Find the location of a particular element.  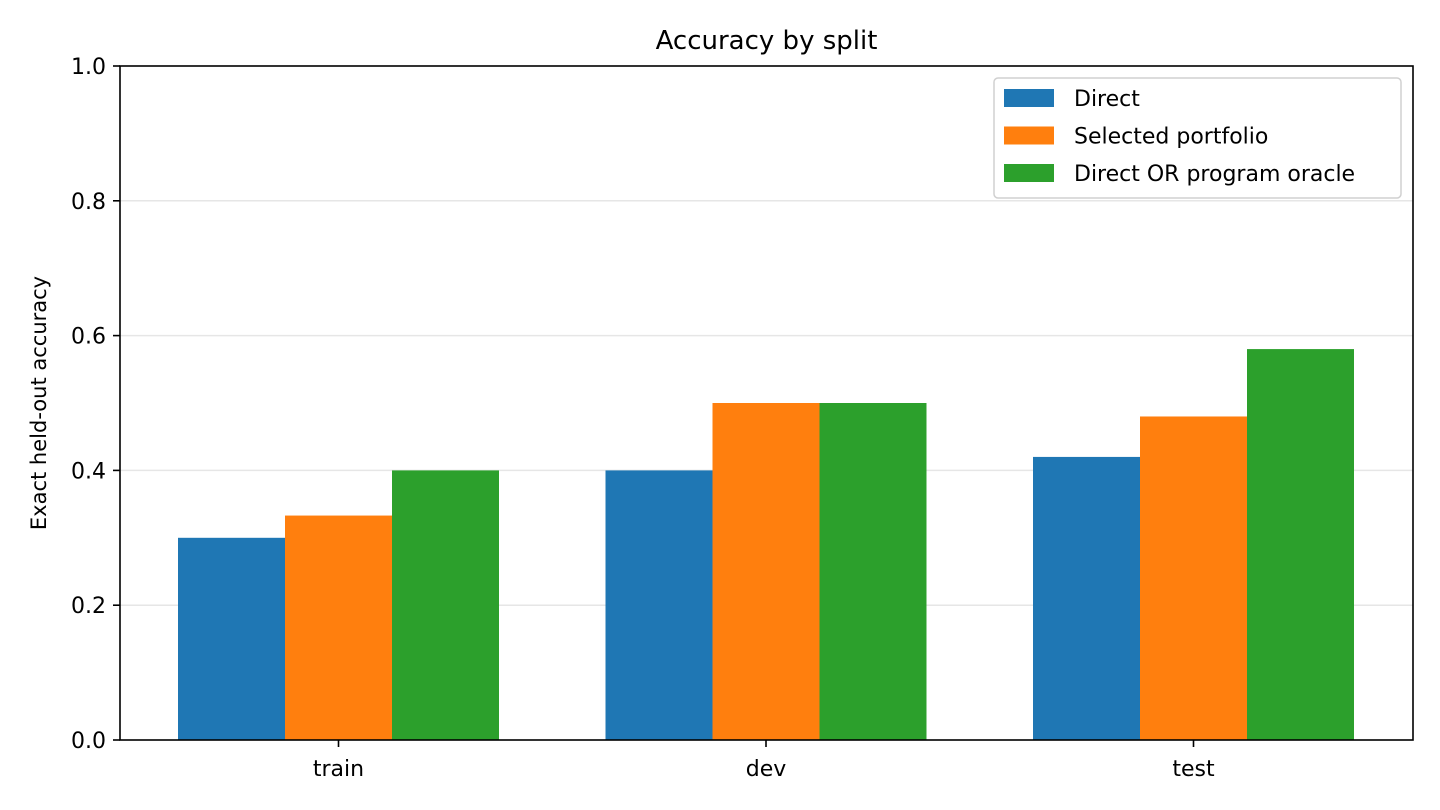

bar-dev-direct-or-program-oracle is located at coordinates (873, 571).